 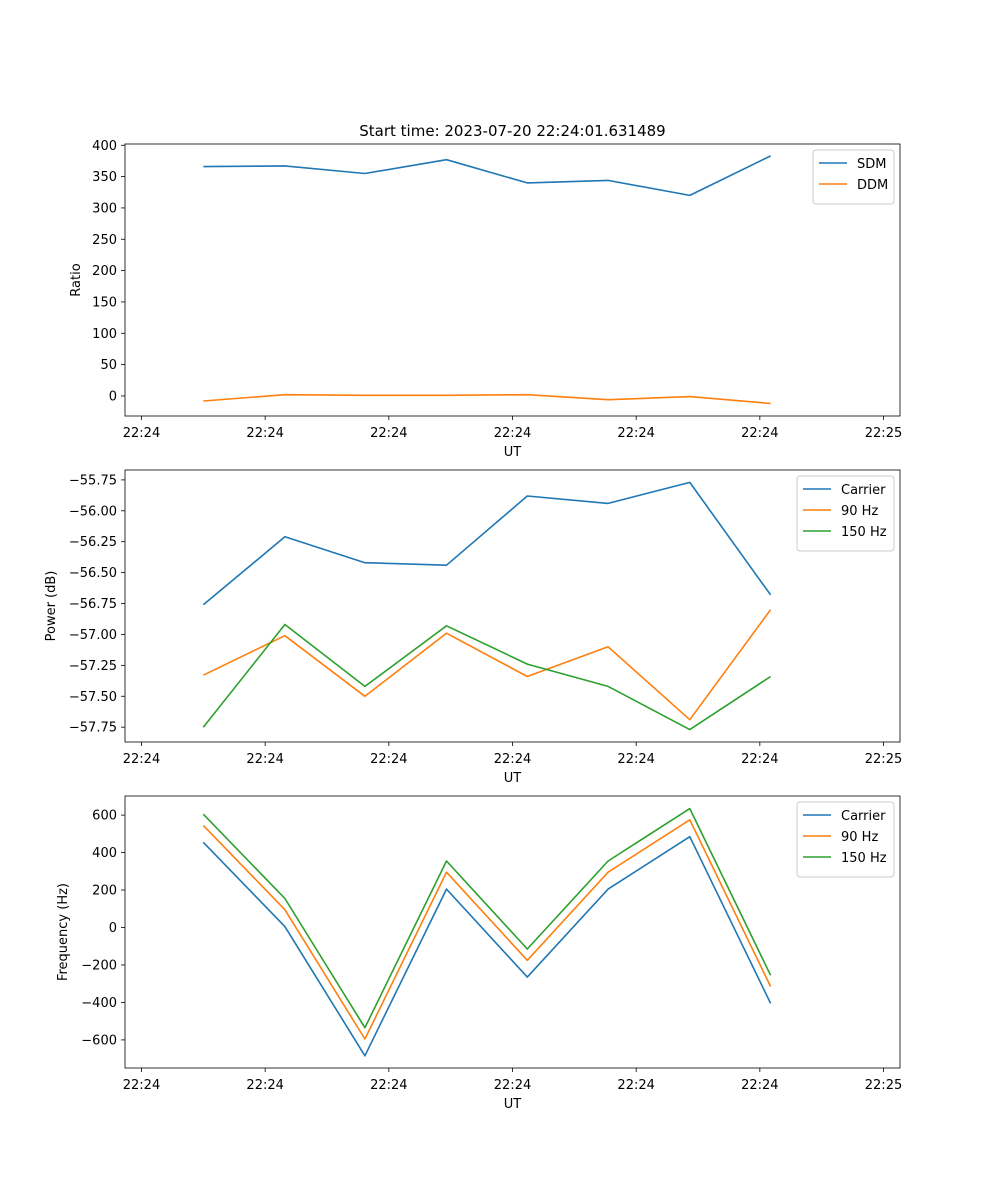 What do you see at coordinates (93, 728) in the screenshot?
I see `y-tick-label: −57.75` at bounding box center [93, 728].